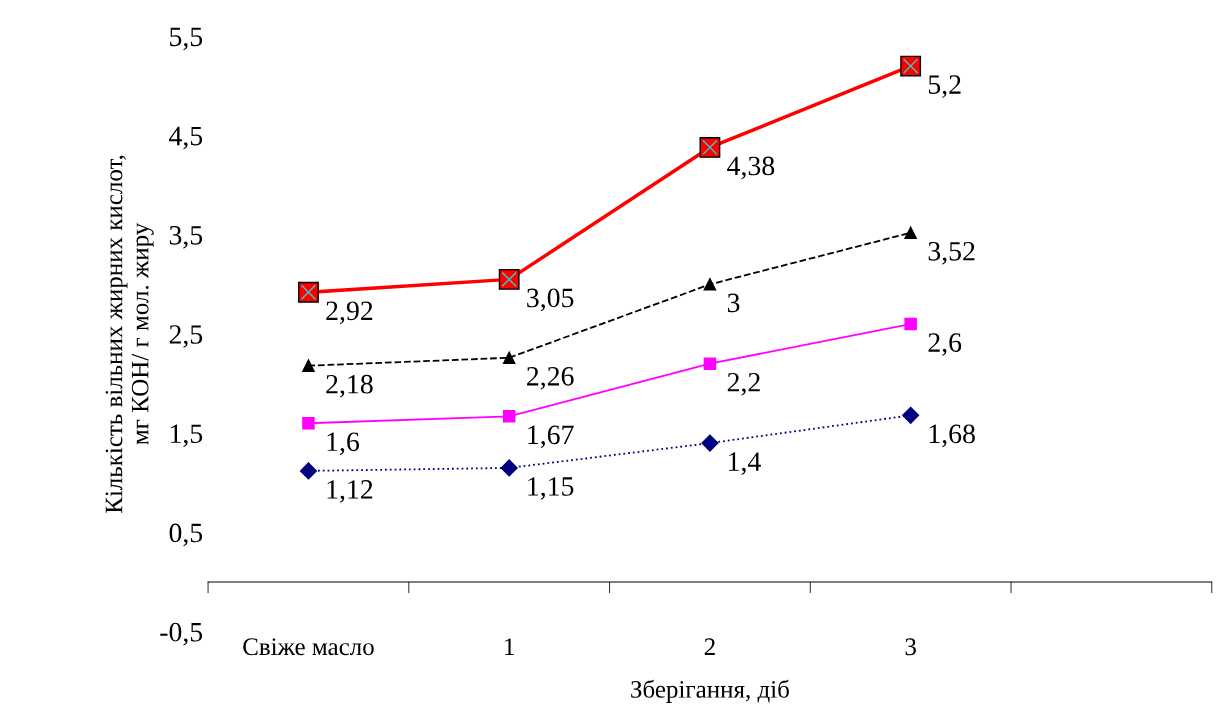 The height and width of the screenshot is (726, 1224). I want to click on data-label: 1,6, so click(343, 444).